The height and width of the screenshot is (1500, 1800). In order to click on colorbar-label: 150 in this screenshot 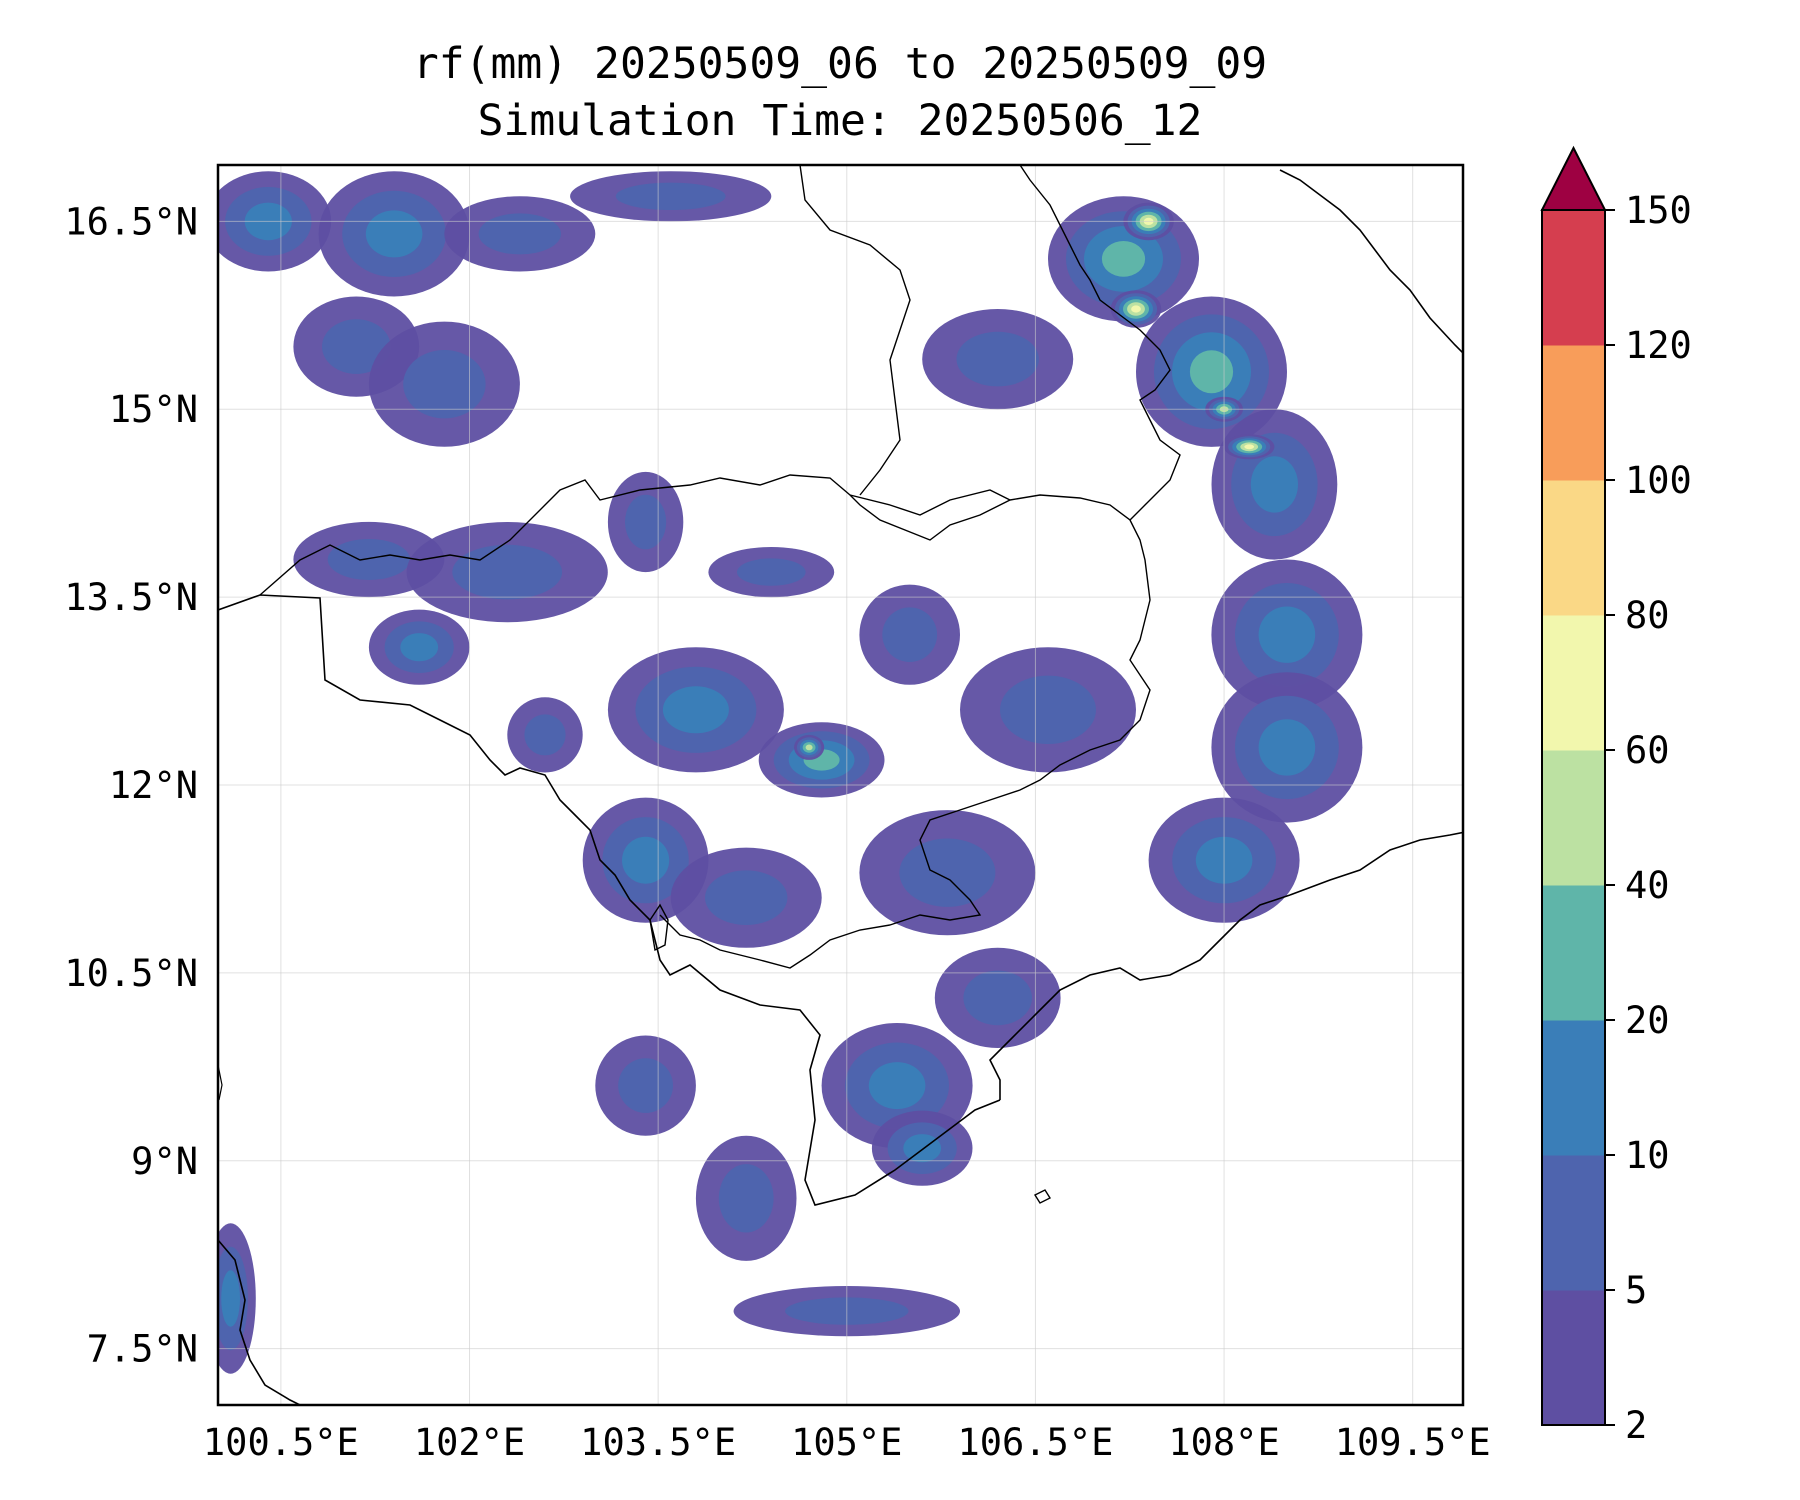, I will do `click(1658, 210)`.